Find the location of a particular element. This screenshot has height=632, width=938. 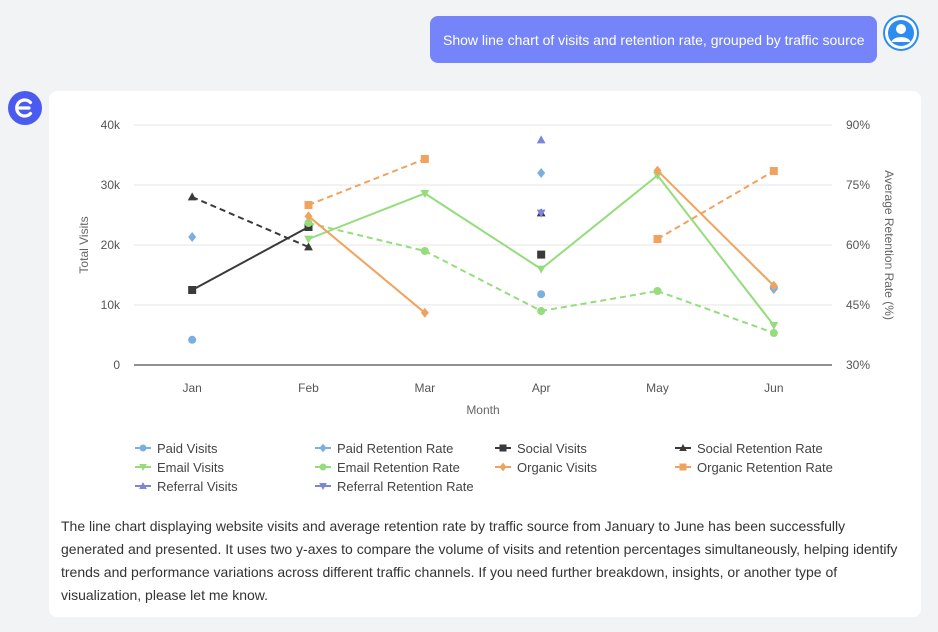

data-point-referral-retention-rate is located at coordinates (541, 213).